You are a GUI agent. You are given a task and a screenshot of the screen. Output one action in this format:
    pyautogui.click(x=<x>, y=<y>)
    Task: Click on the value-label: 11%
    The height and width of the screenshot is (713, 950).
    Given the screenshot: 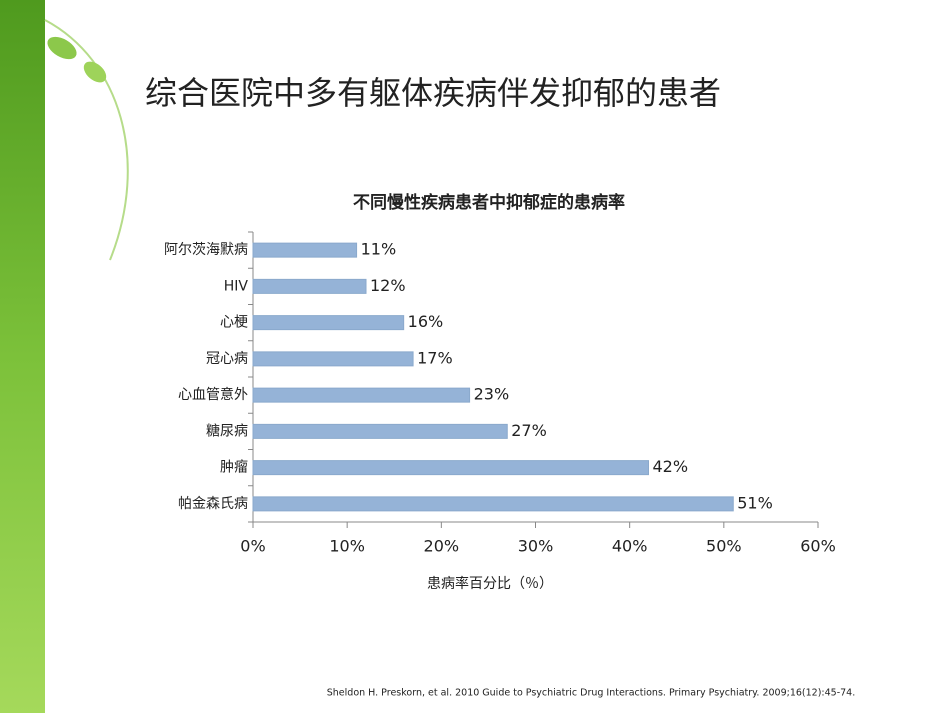 What is the action you would take?
    pyautogui.click(x=379, y=249)
    